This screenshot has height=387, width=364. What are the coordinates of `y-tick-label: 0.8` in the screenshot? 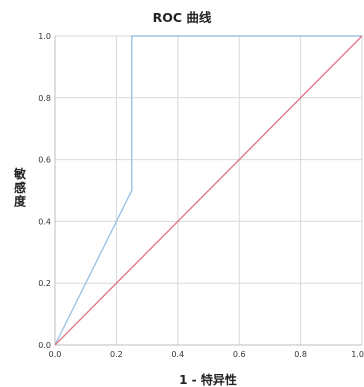 It's located at (44, 98).